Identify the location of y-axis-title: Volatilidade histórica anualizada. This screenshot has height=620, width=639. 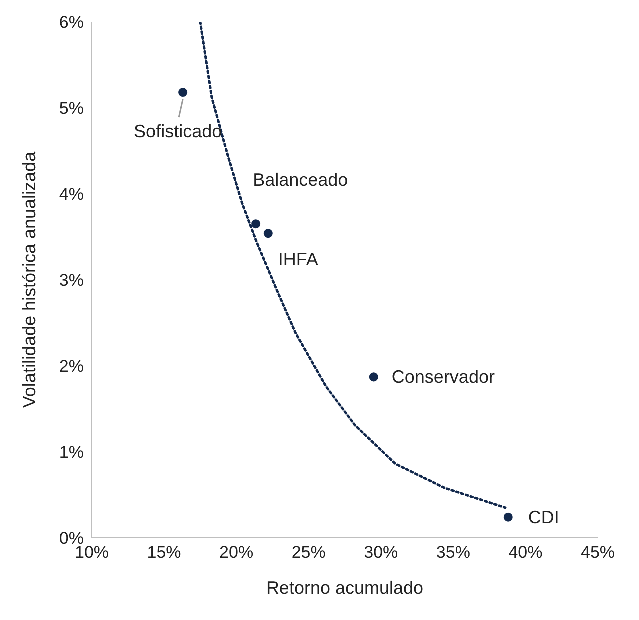
(29, 279).